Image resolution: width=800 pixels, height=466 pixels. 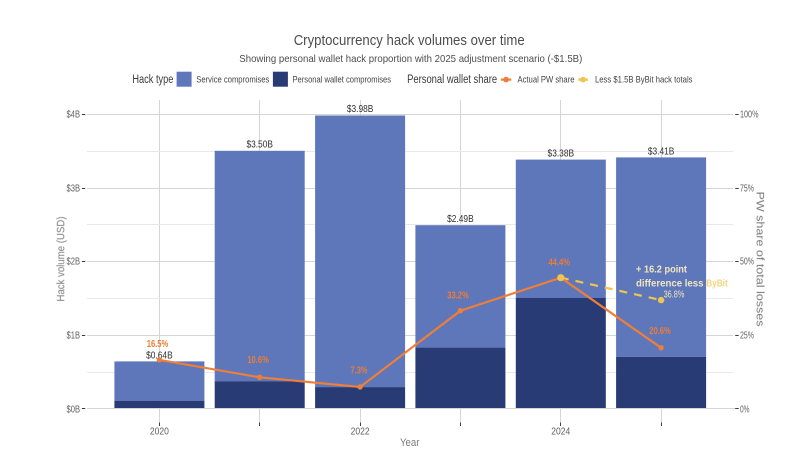 I want to click on svg-text: 44.4%, so click(x=559, y=263).